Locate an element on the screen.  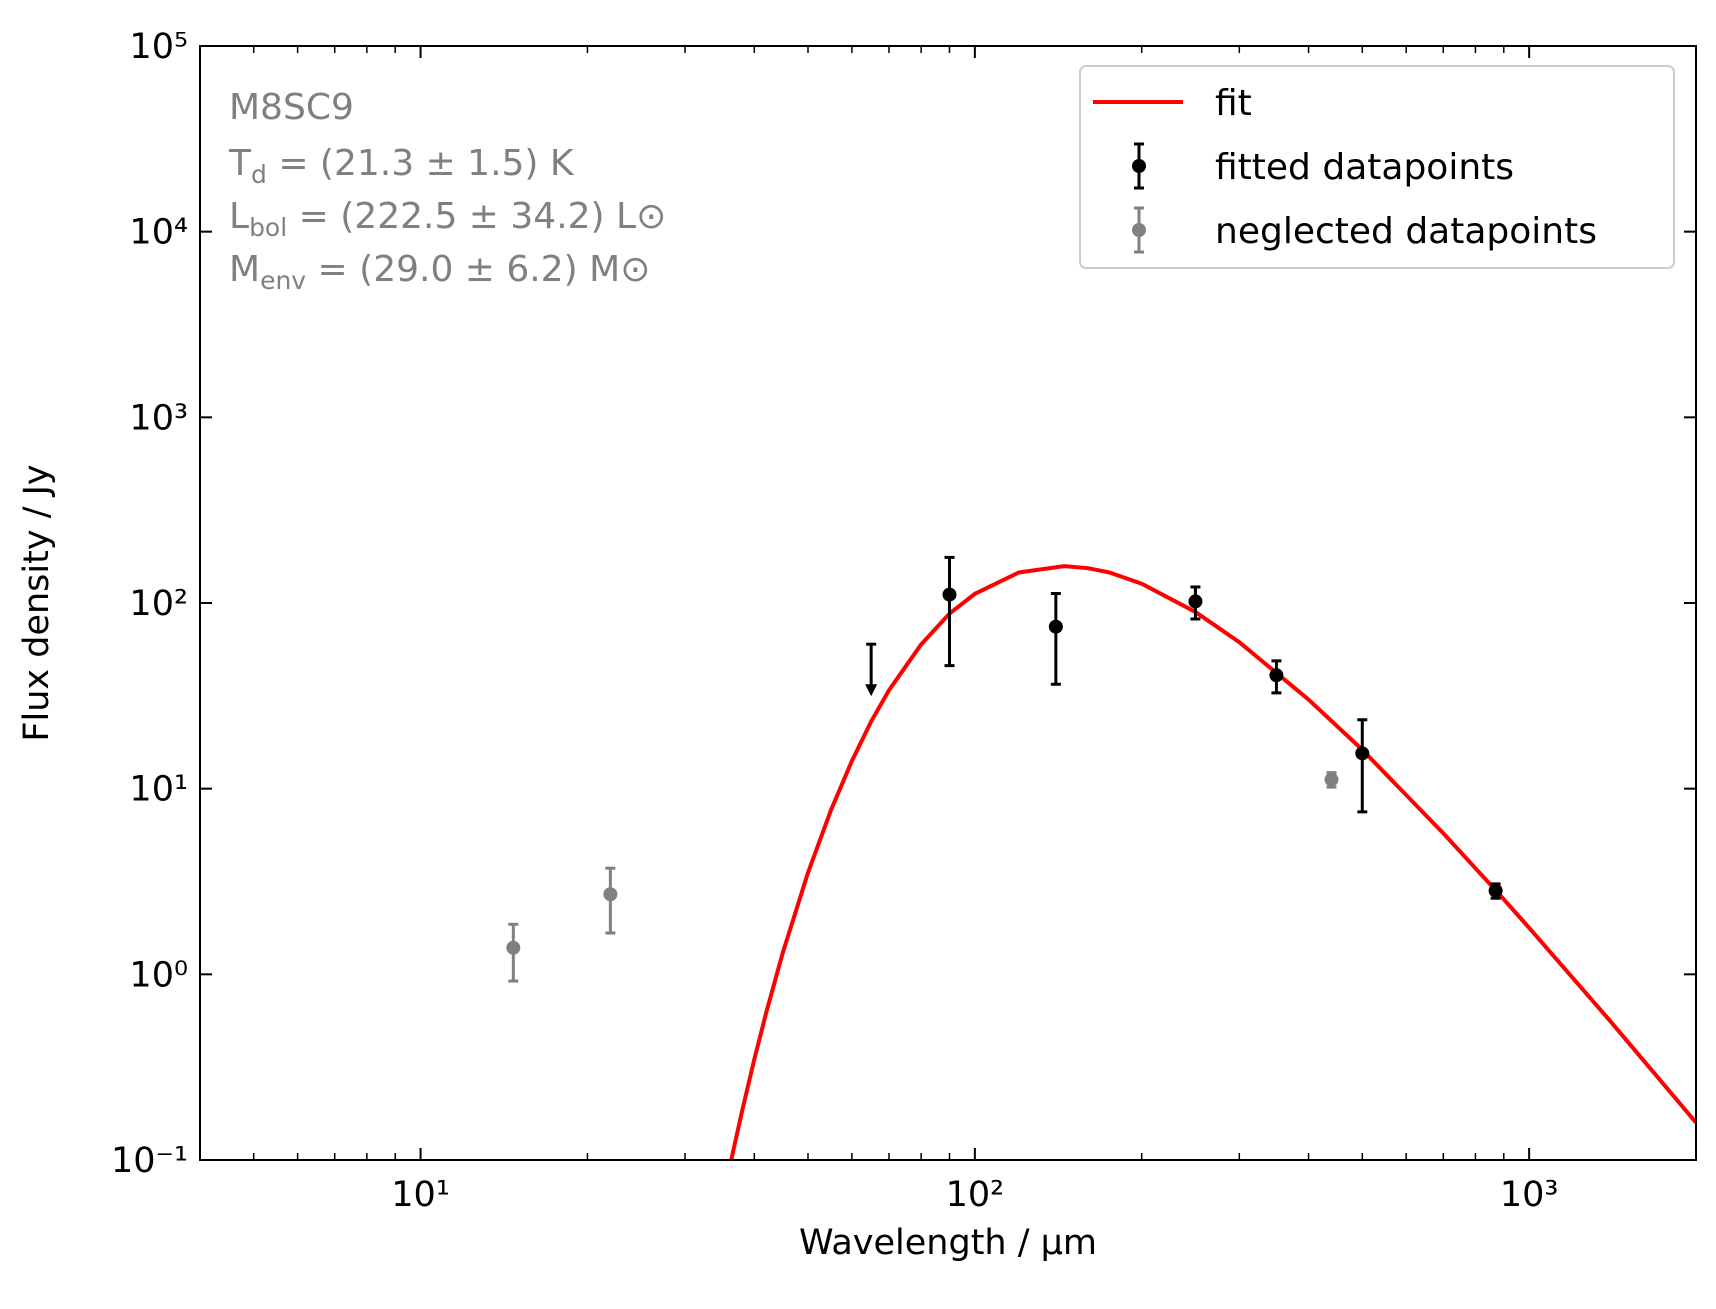
y-axis-label: Flux density / Jy is located at coordinates (37, 602).